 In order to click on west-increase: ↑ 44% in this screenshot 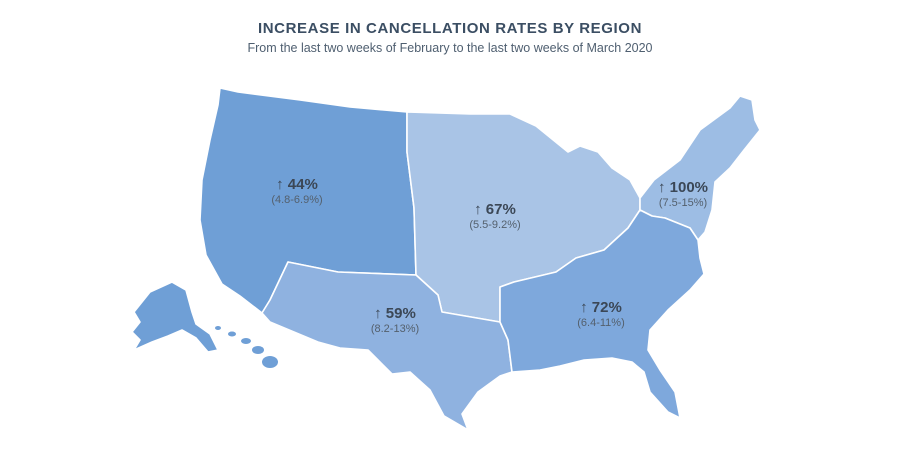, I will do `click(297, 184)`.